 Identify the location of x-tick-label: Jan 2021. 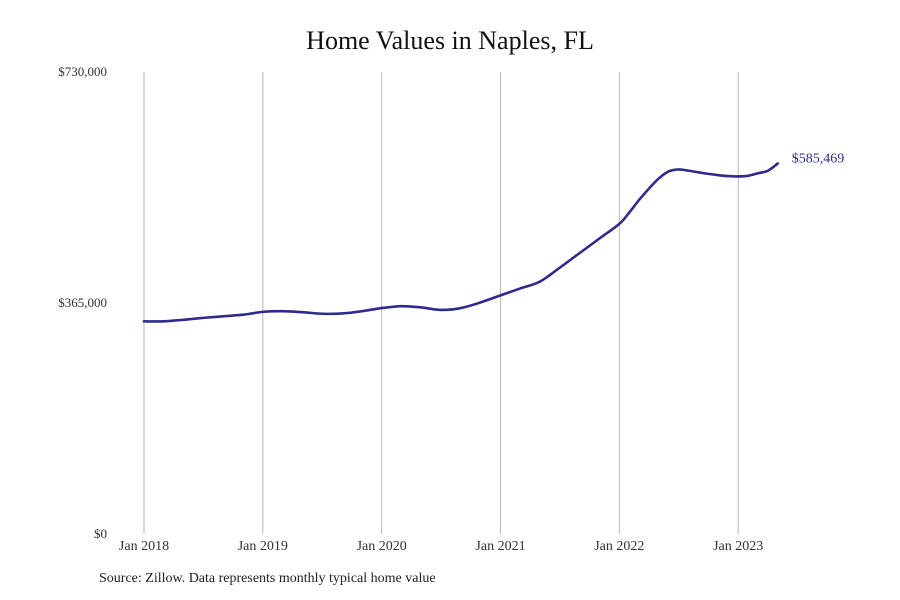
(500, 546).